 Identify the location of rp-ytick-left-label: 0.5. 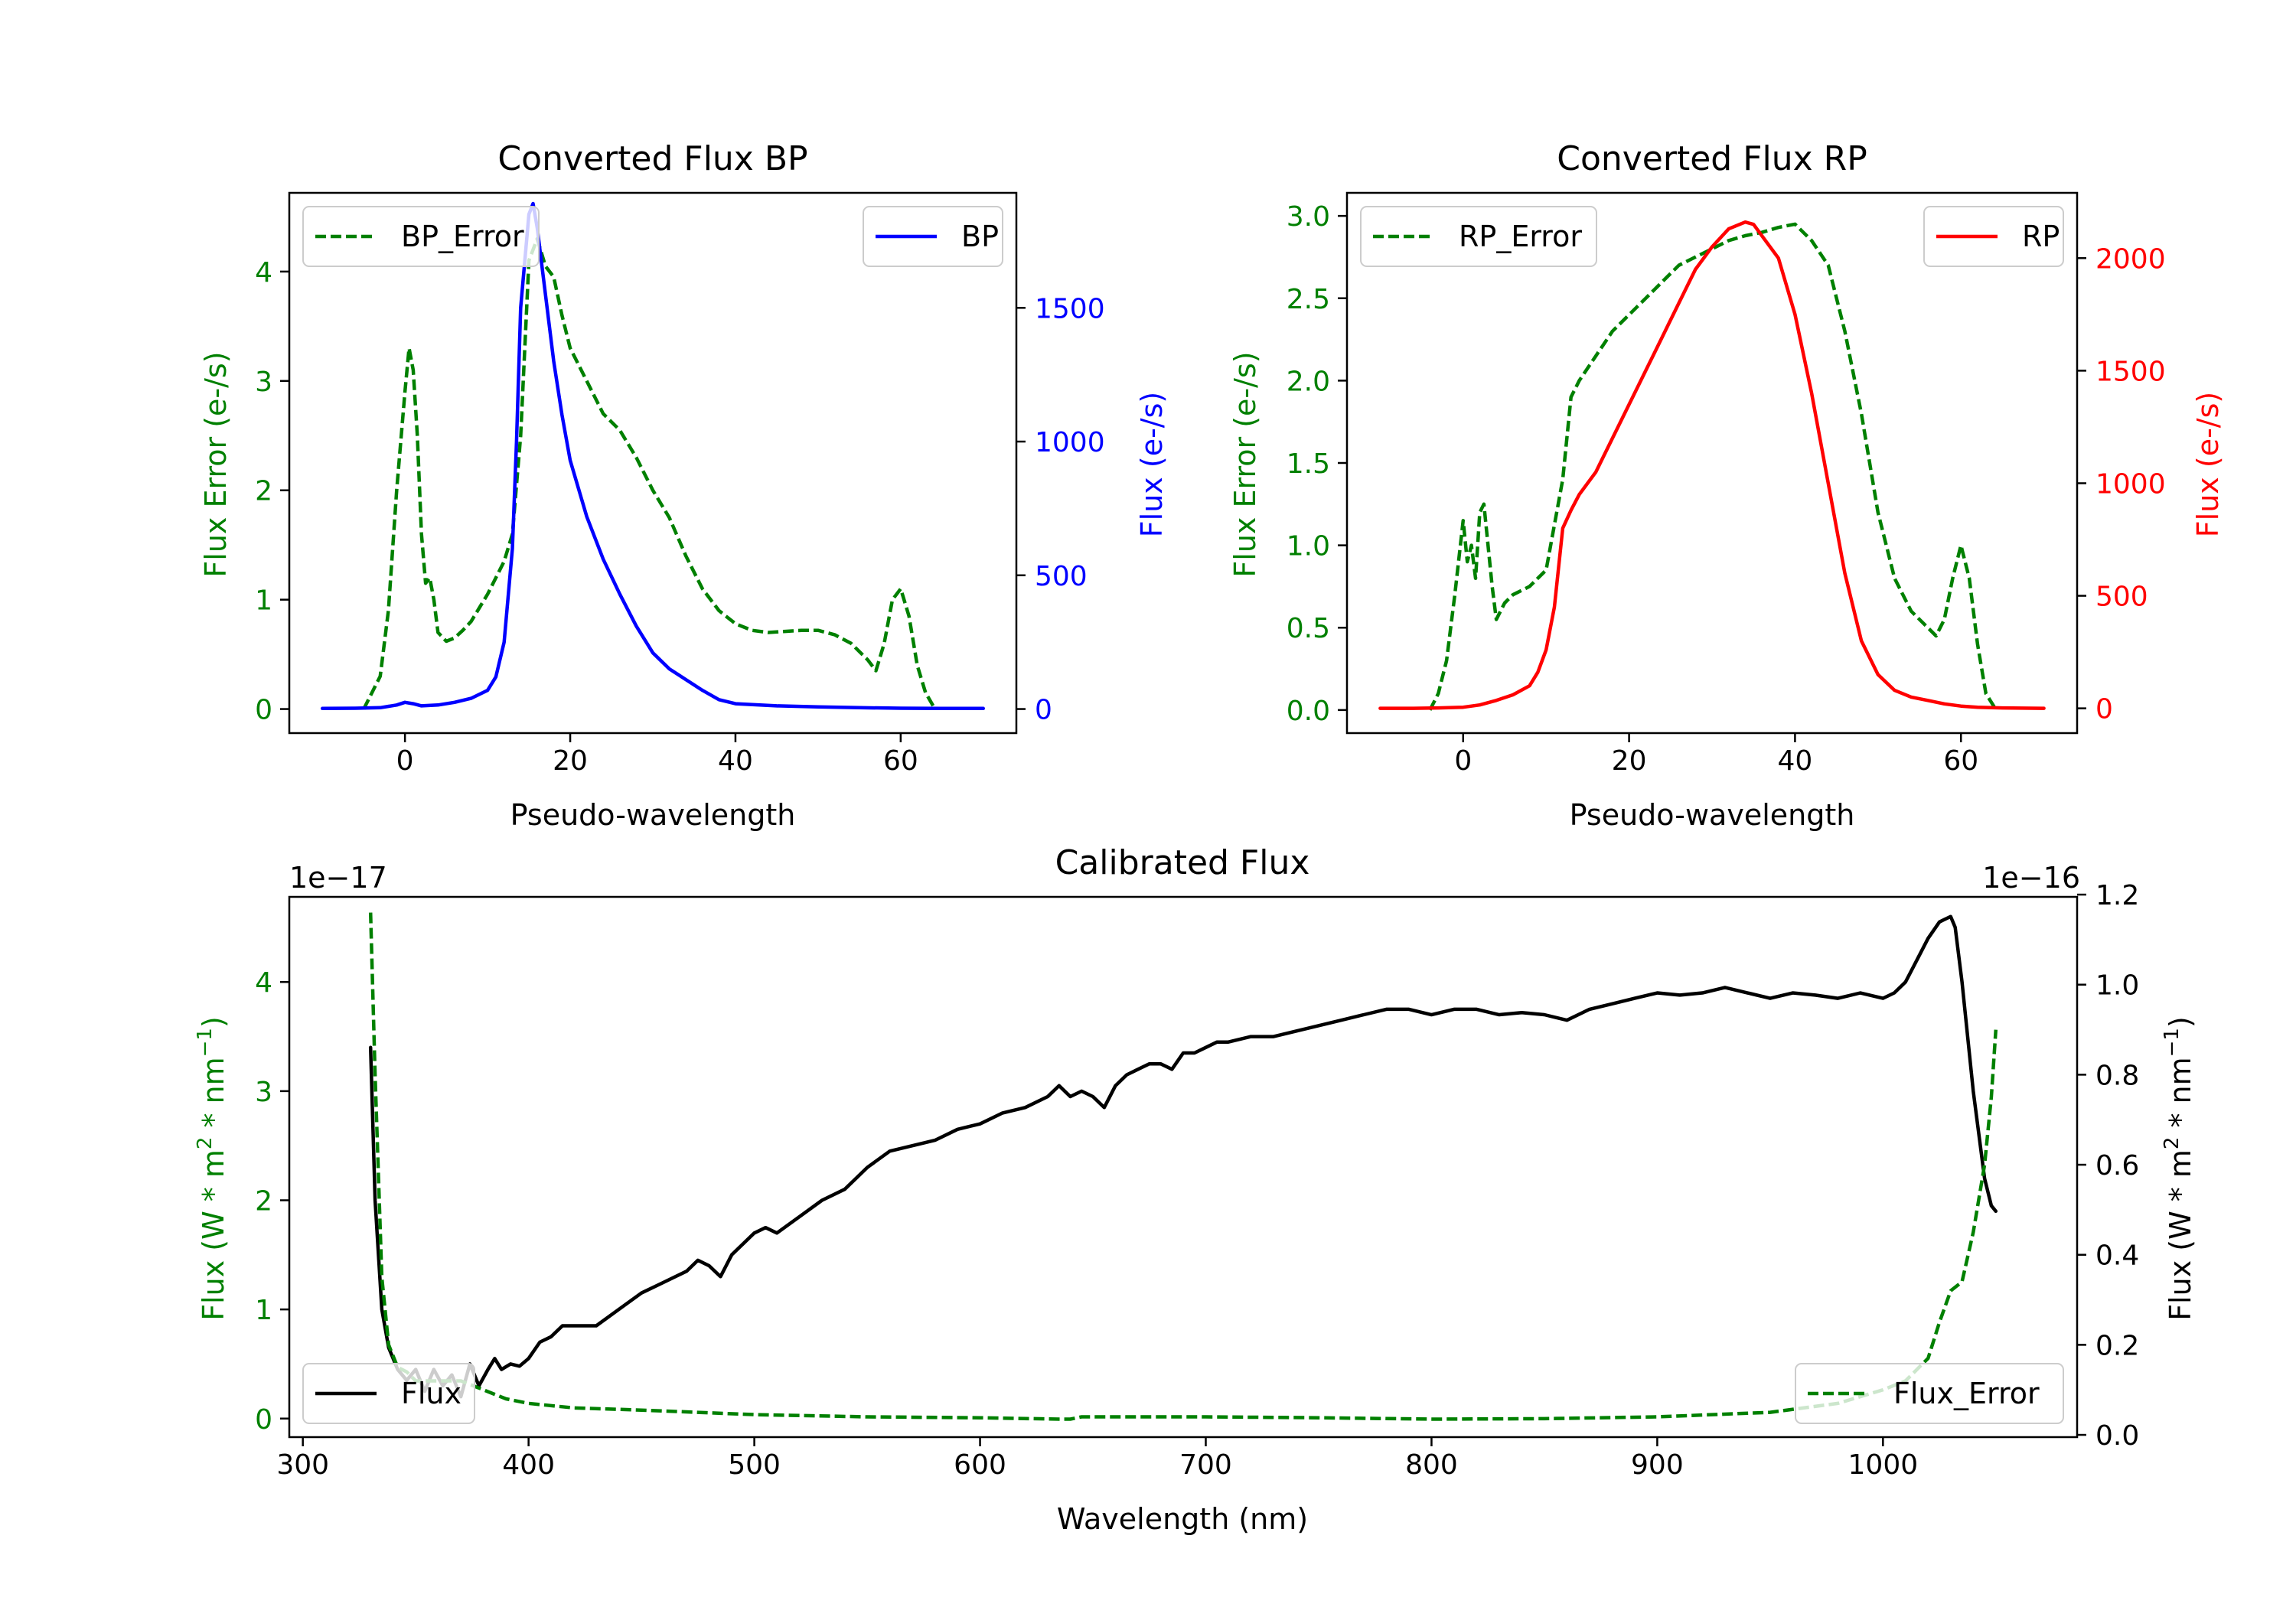
(1308, 628).